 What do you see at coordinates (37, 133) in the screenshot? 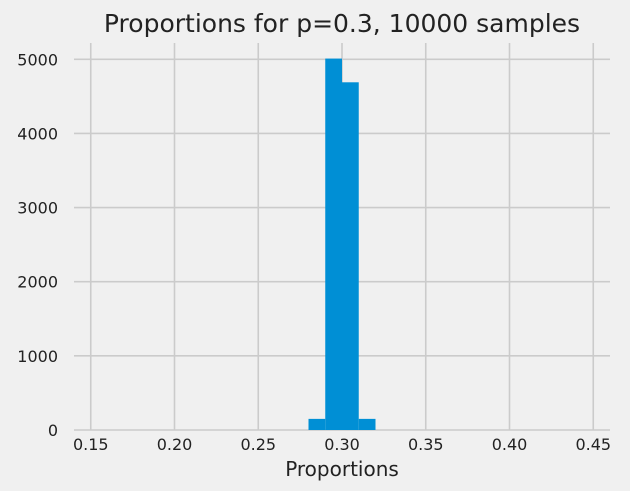
I see `y-tick-label: 4000` at bounding box center [37, 133].